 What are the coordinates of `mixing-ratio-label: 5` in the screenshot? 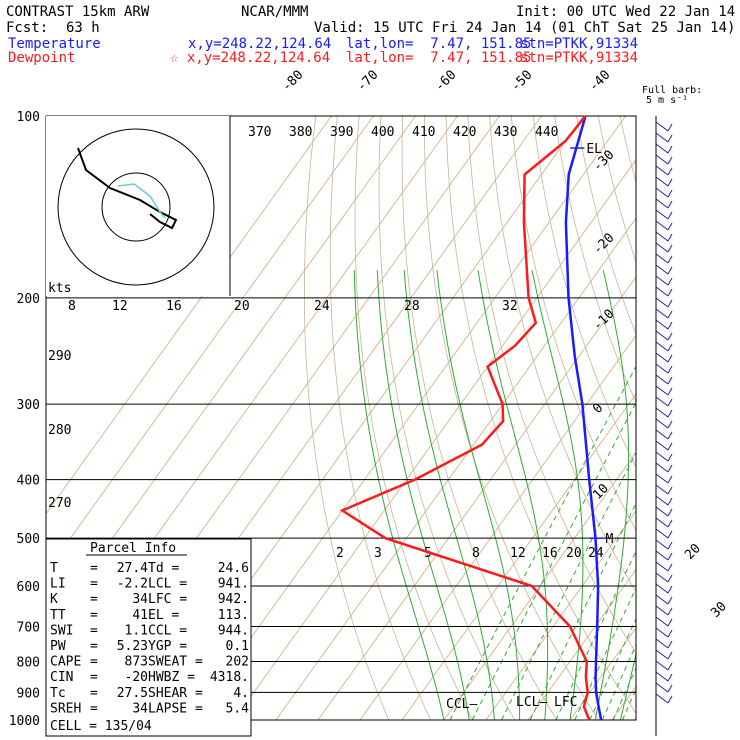 It's located at (428, 553).